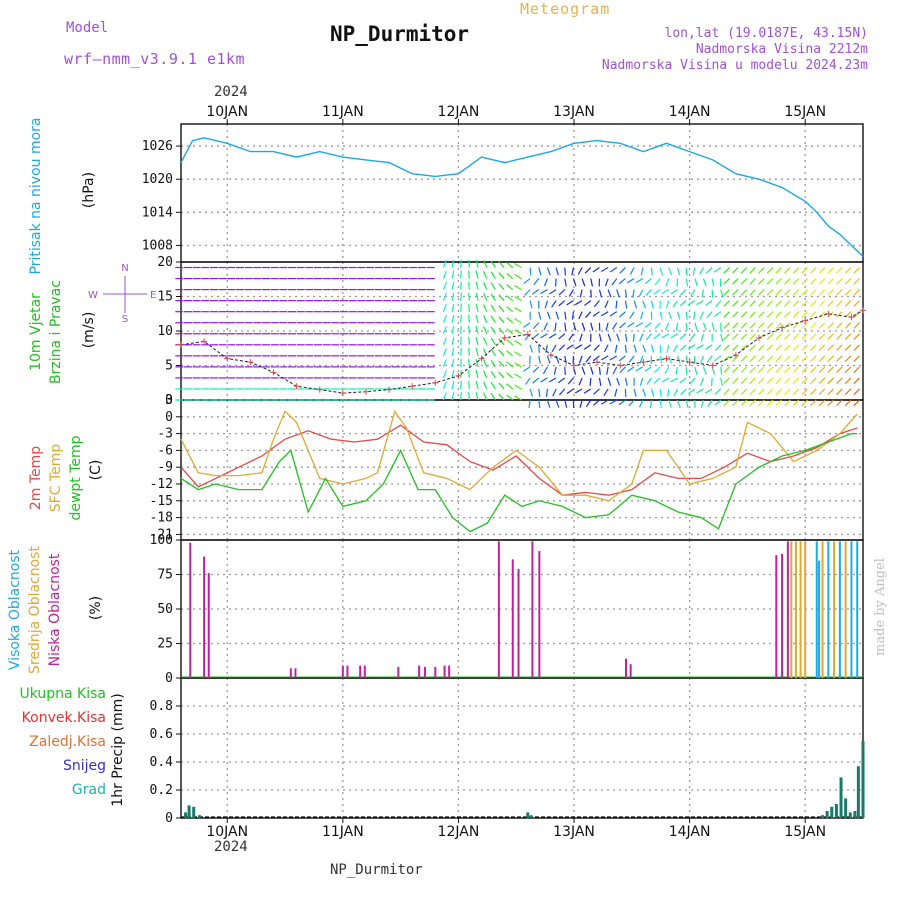 This screenshot has height=900, width=900. What do you see at coordinates (36, 195) in the screenshot?
I see `pressure-axis-title: Pritisak na nivou mora` at bounding box center [36, 195].